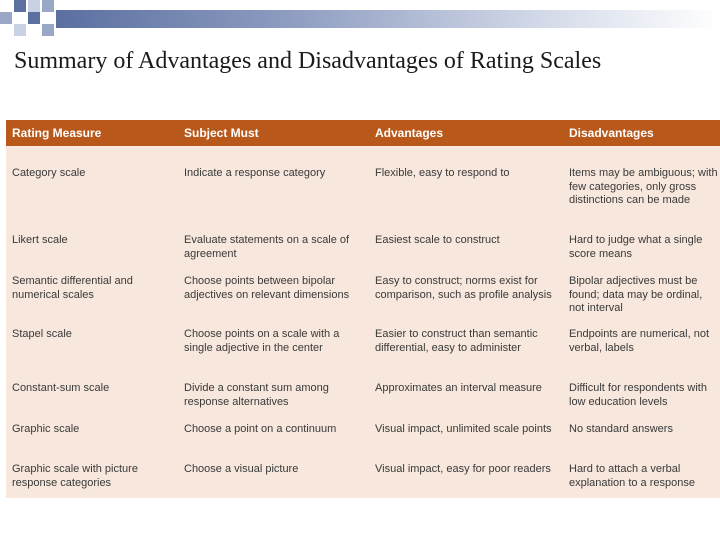  What do you see at coordinates (611, 133) in the screenshot?
I see `header-disadvantages: Disadvantages` at bounding box center [611, 133].